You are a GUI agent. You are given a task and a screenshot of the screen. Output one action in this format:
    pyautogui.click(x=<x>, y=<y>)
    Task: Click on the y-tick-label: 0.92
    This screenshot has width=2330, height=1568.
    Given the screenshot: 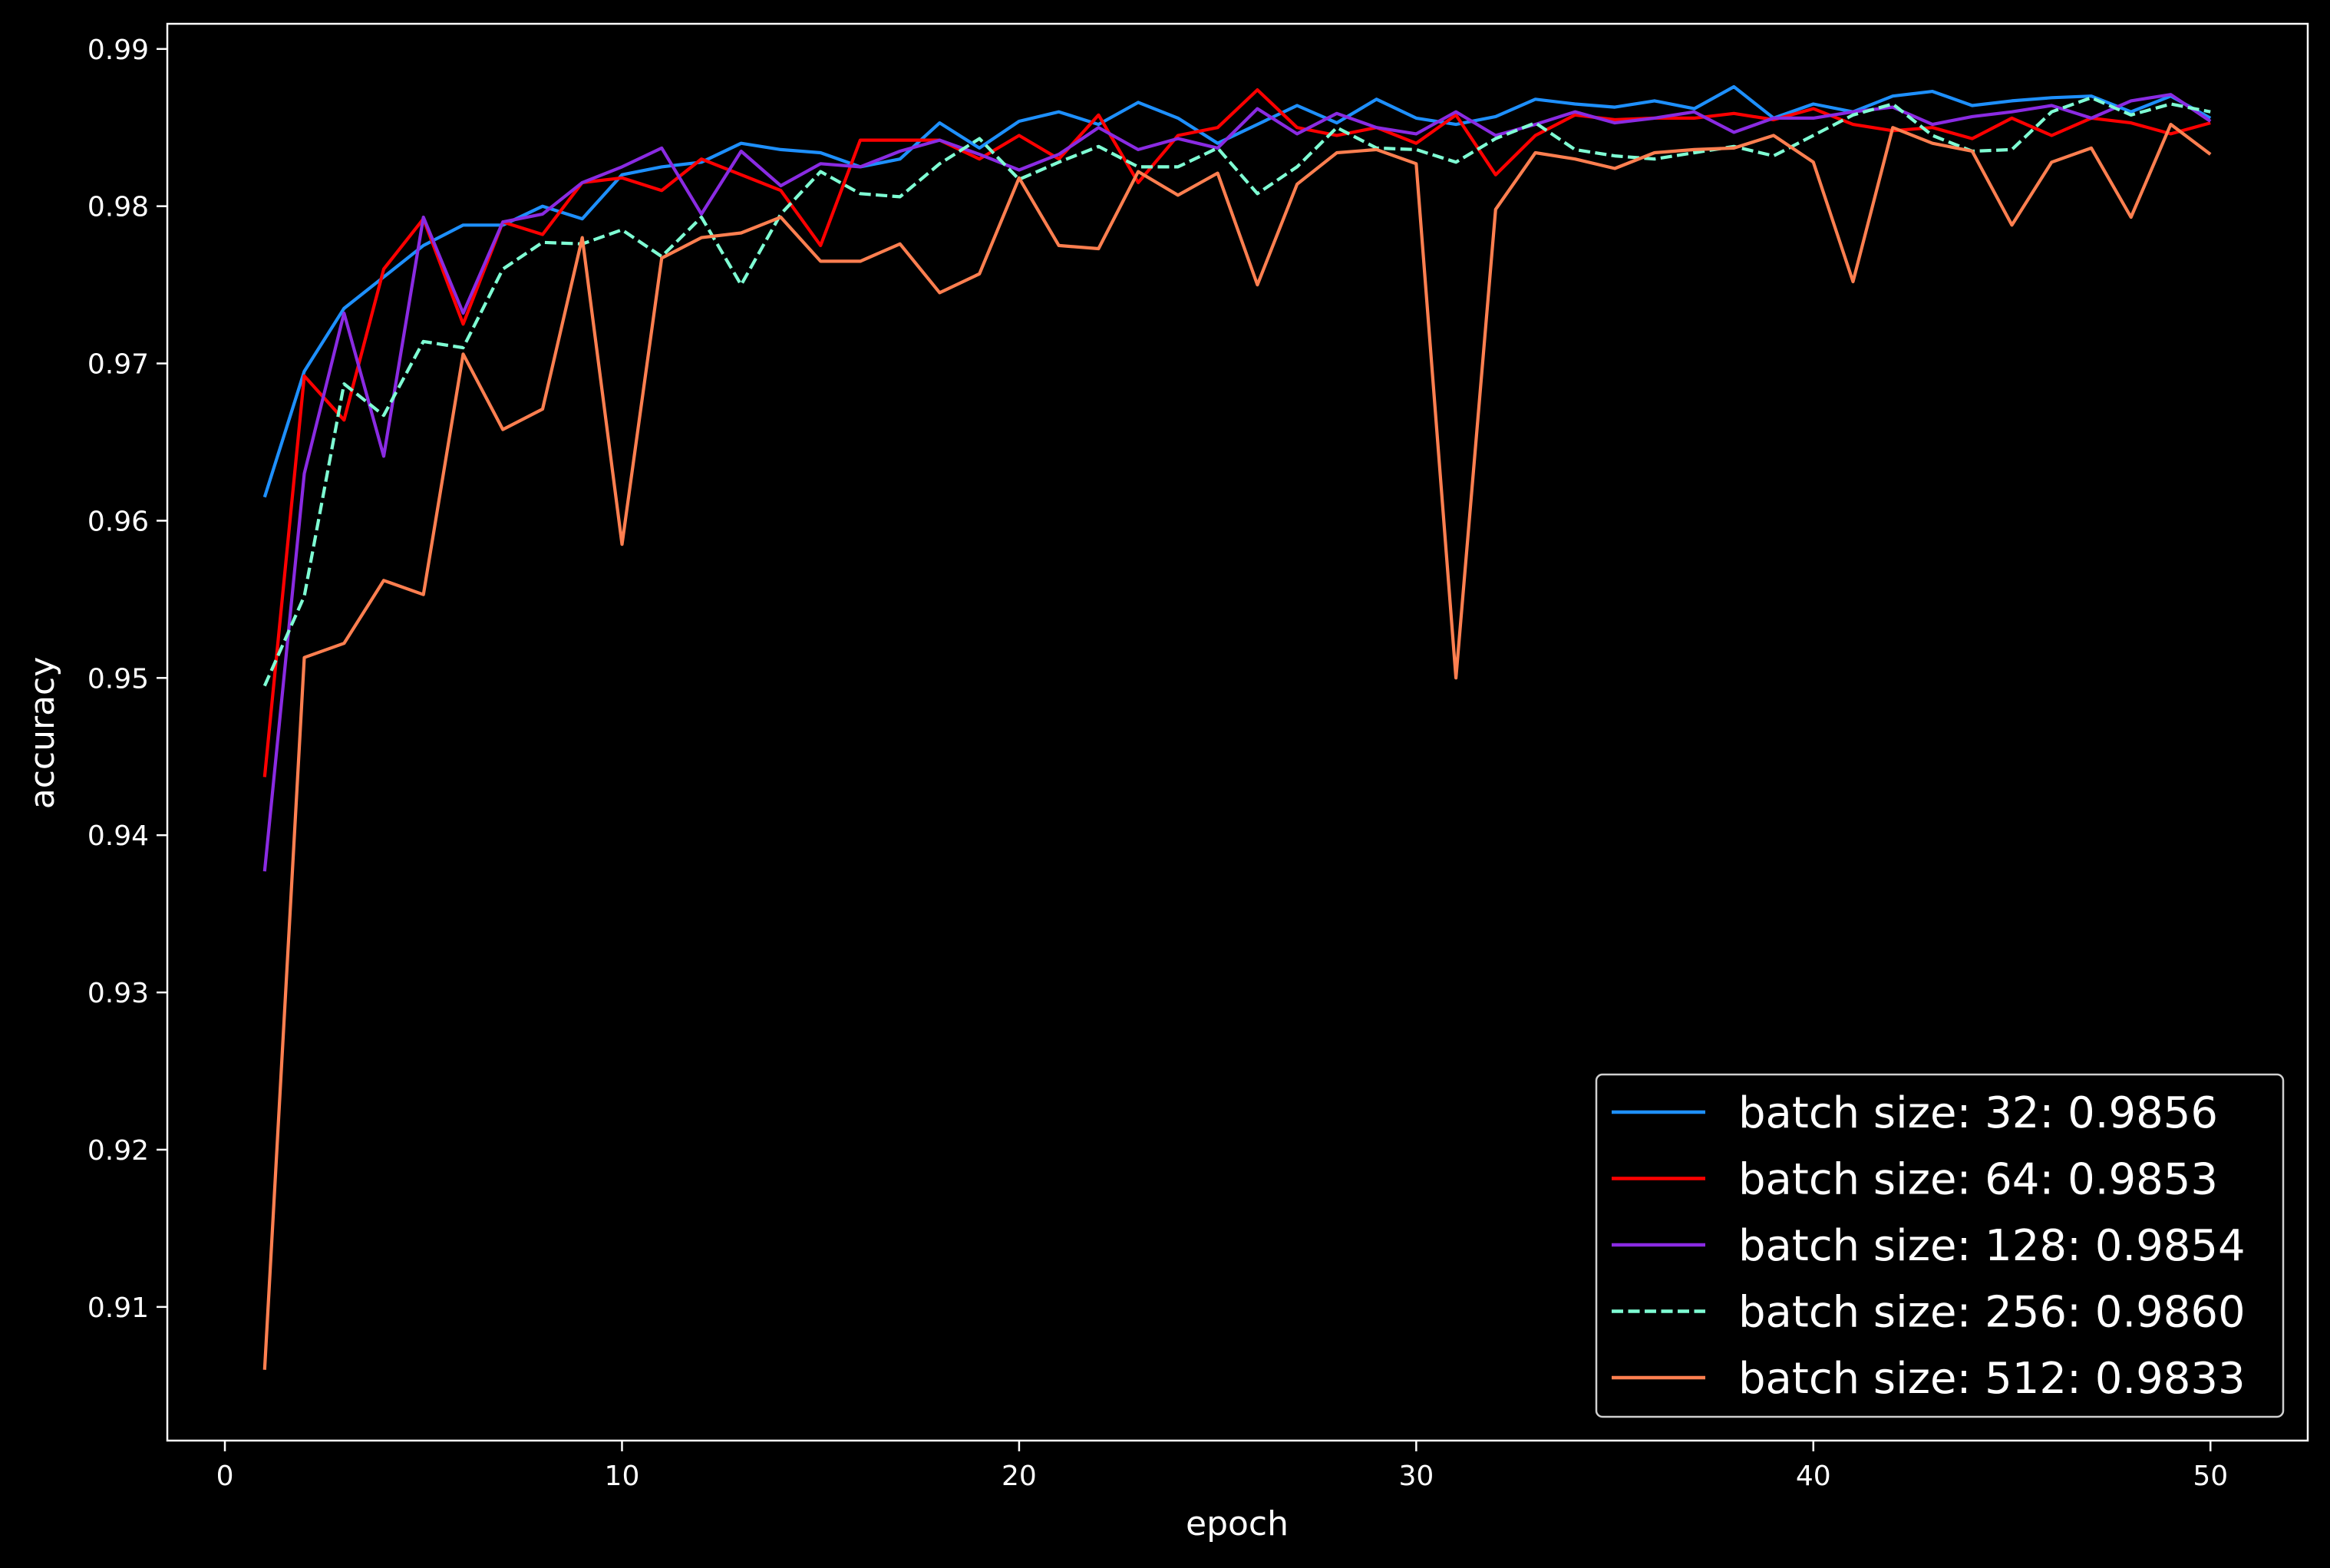 What is the action you would take?
    pyautogui.click(x=118, y=1151)
    